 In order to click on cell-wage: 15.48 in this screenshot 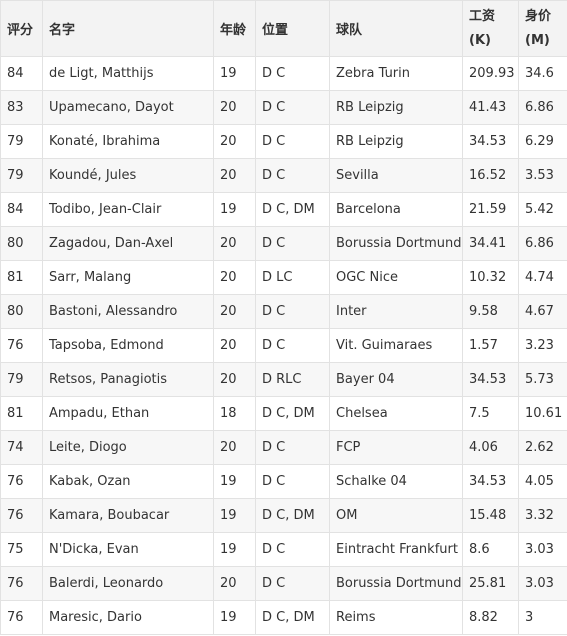, I will do `click(490, 515)`.